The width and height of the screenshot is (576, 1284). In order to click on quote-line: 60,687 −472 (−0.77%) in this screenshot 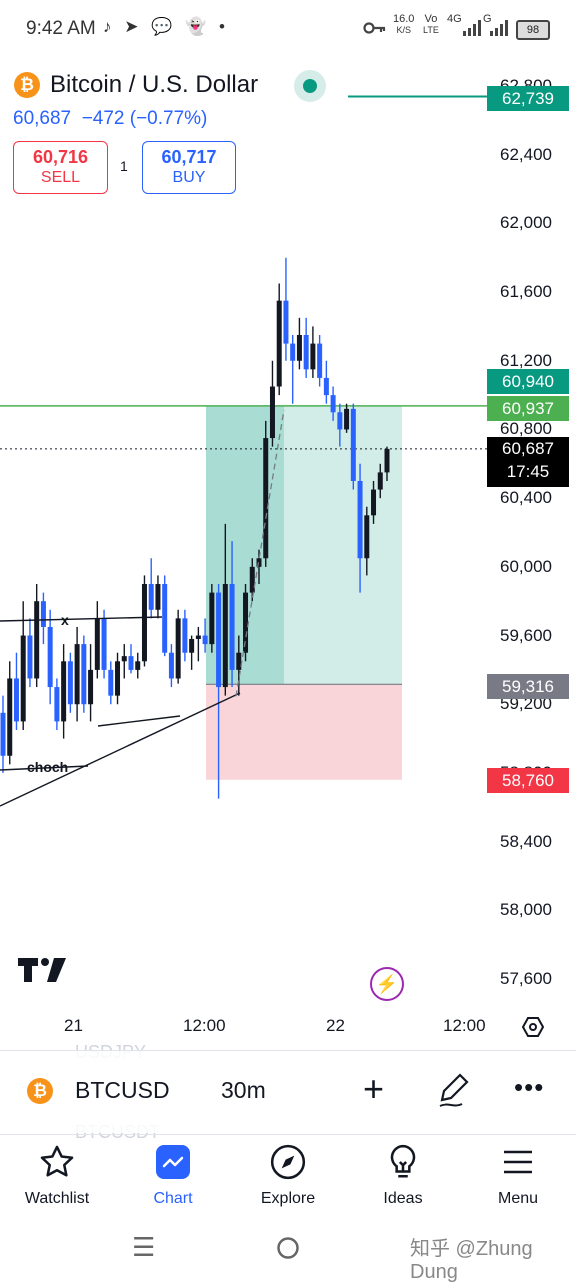, I will do `click(110, 119)`.